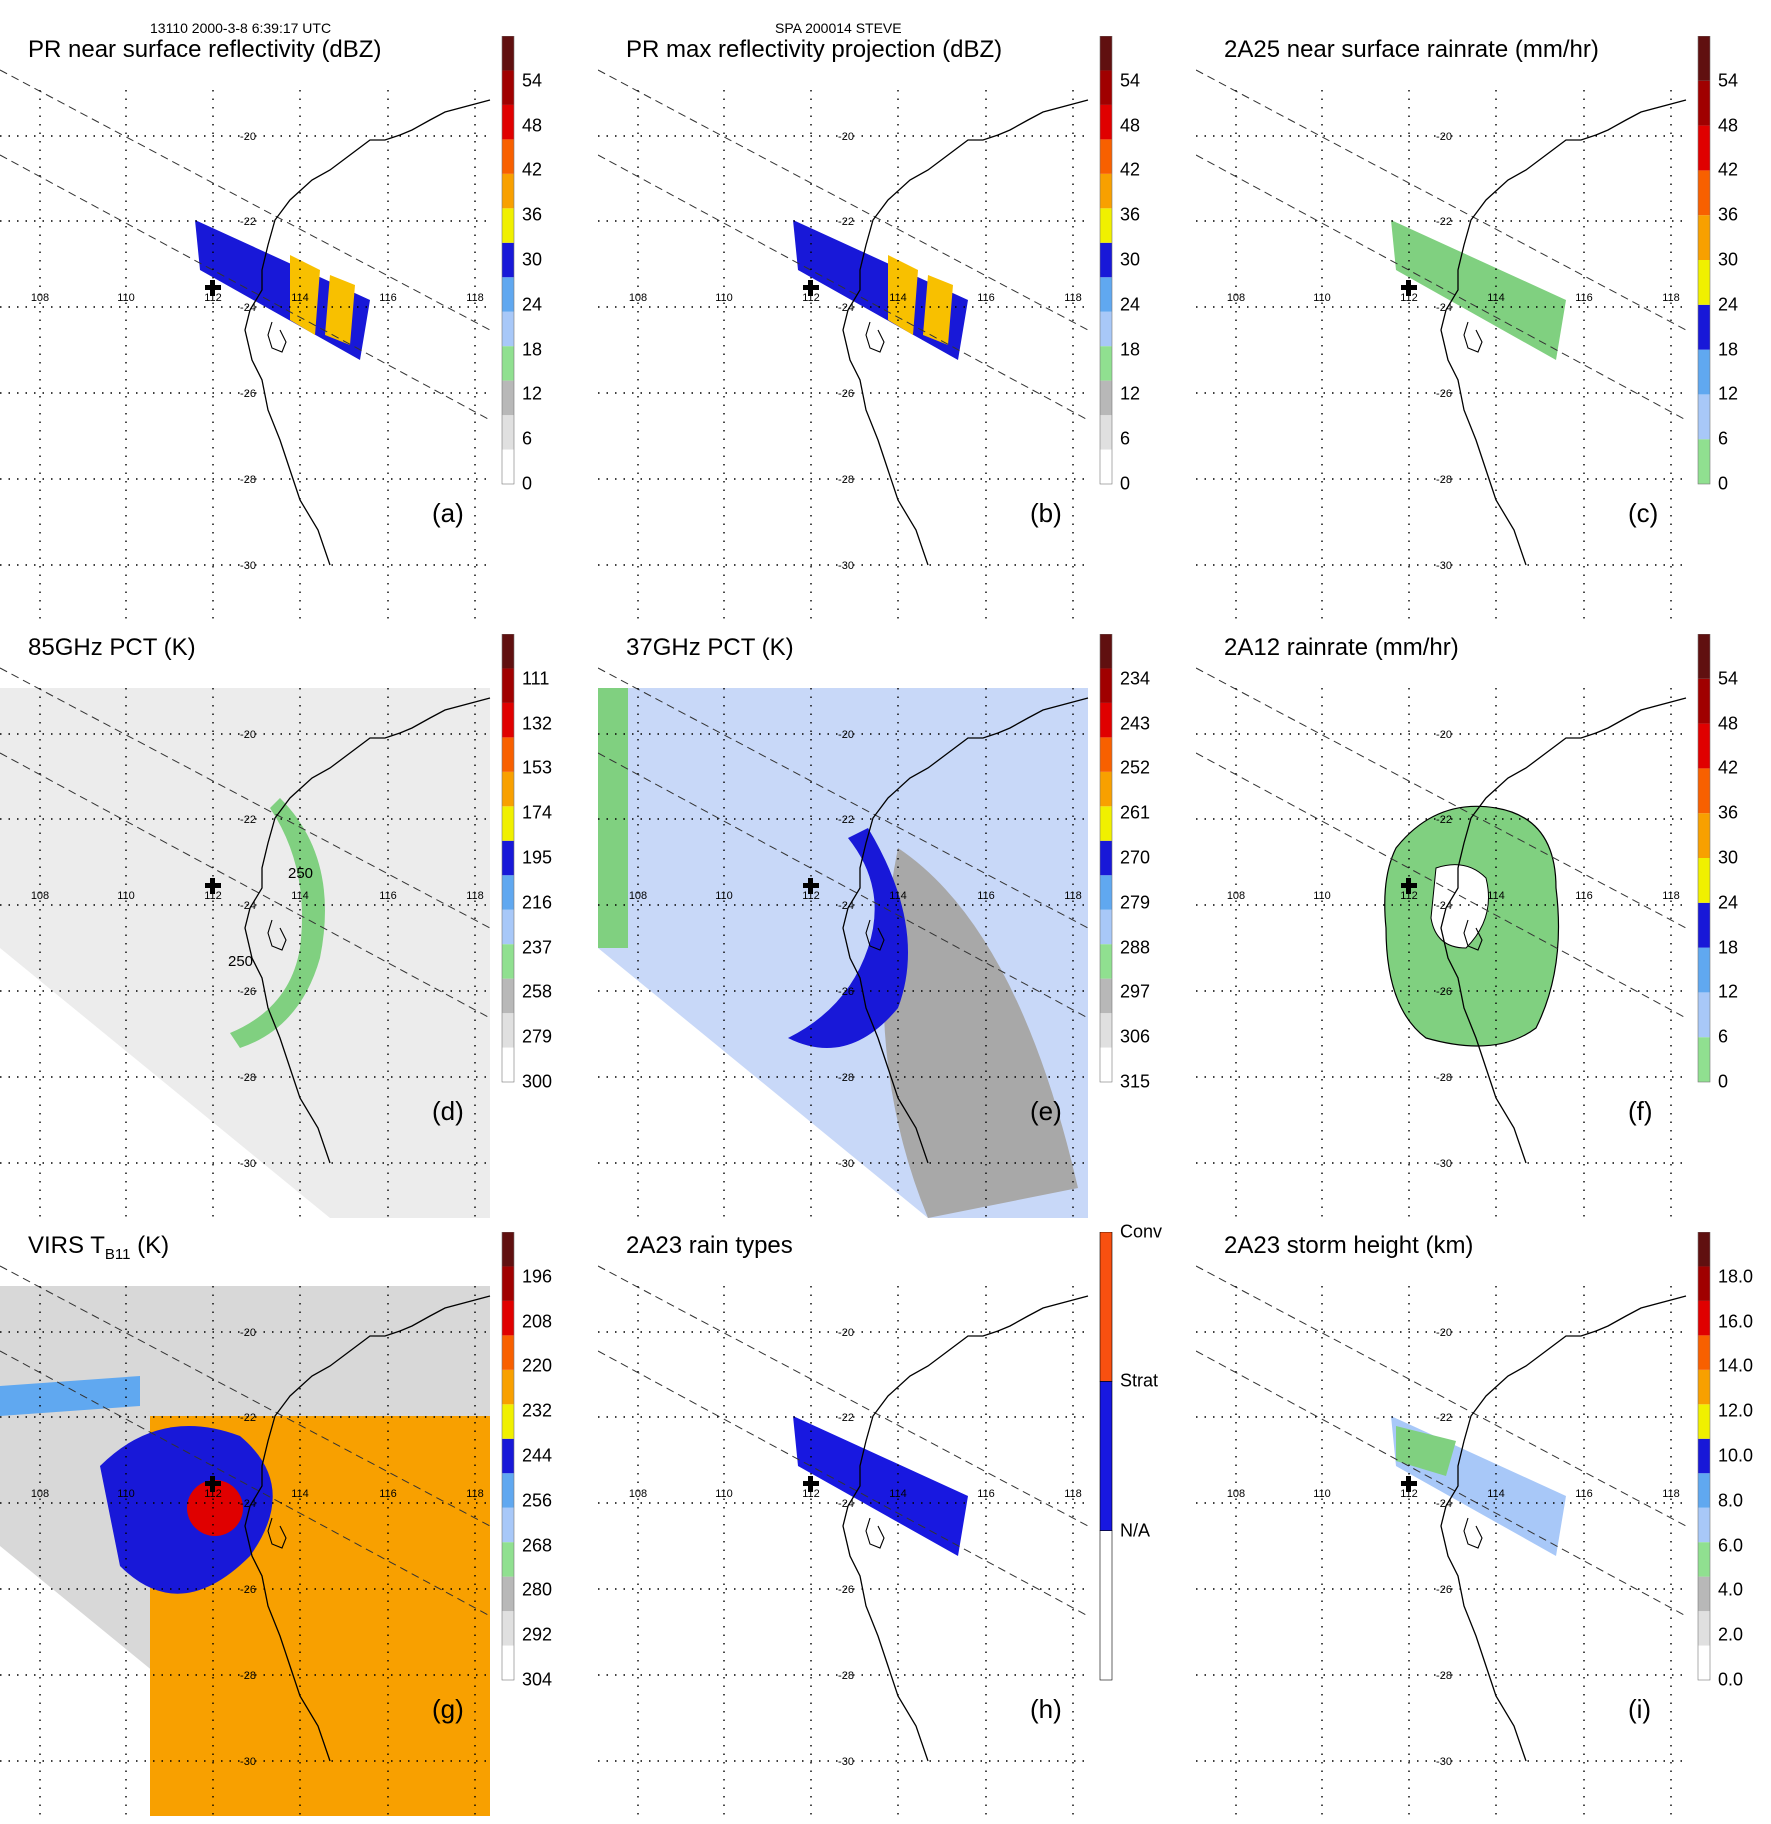 The image size is (1771, 1824). What do you see at coordinates (709, 1245) in the screenshot?
I see `panel-title-text: 2A23 rain types` at bounding box center [709, 1245].